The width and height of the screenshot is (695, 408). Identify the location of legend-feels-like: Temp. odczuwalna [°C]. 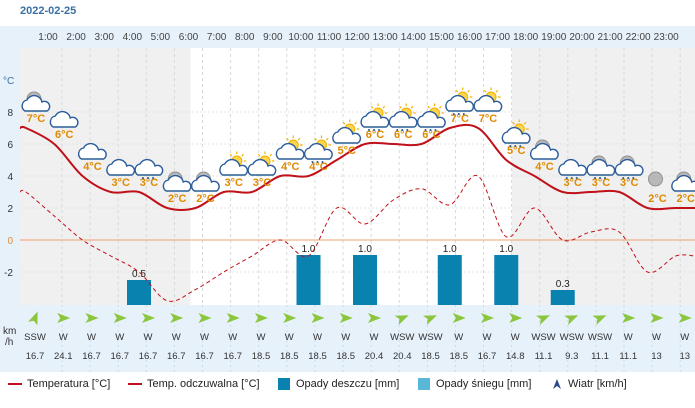
(194, 384).